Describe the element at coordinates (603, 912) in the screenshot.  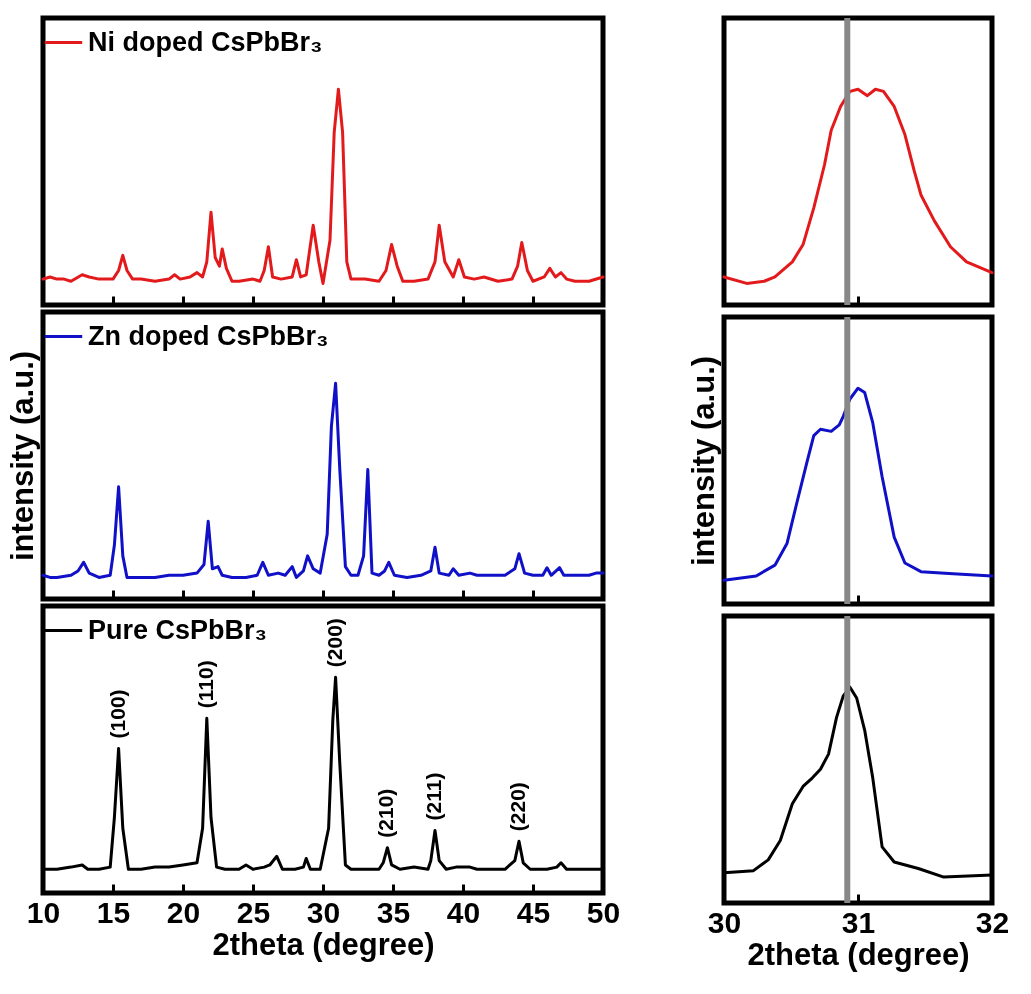
I see `x-tick-label: 50` at that location.